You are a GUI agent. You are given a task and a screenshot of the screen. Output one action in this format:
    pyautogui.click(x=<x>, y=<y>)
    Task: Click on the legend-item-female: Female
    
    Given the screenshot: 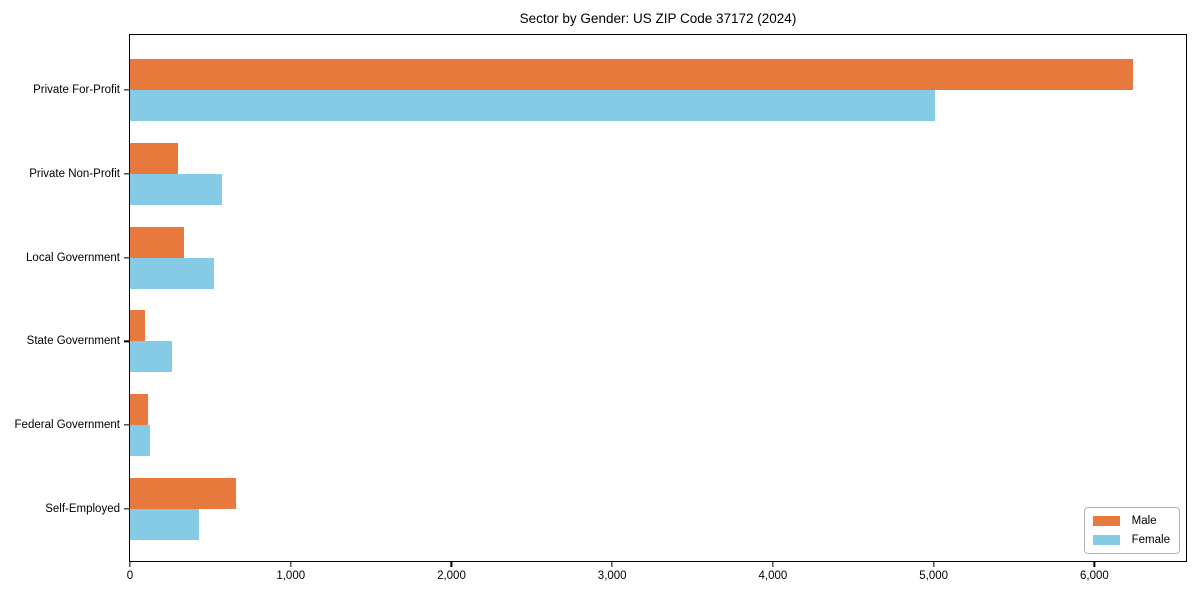 What is the action you would take?
    pyautogui.click(x=1131, y=540)
    